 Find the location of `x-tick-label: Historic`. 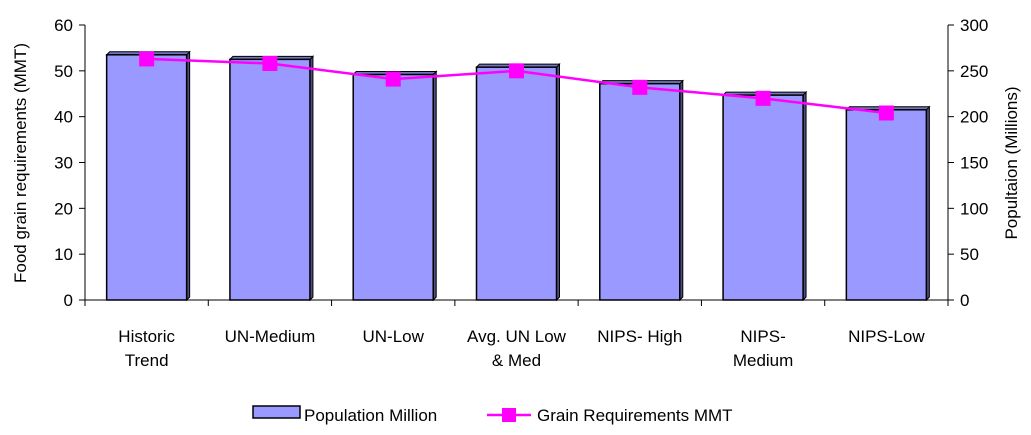

x-tick-label: Historic is located at coordinates (146, 336).